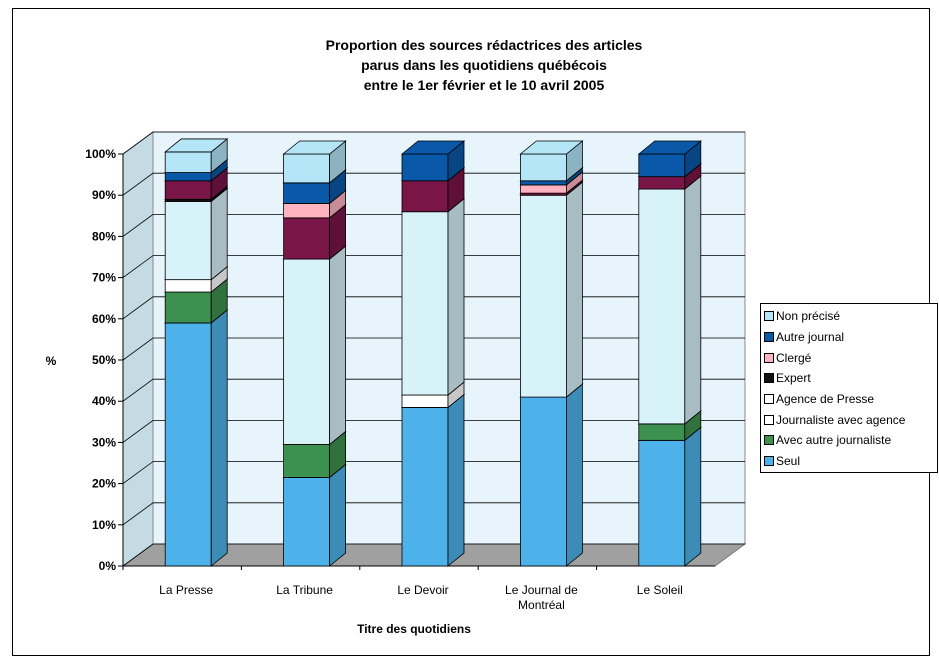 The image size is (939, 661). Describe the element at coordinates (100, 154) in the screenshot. I see `y-tick-label: 100%` at that location.